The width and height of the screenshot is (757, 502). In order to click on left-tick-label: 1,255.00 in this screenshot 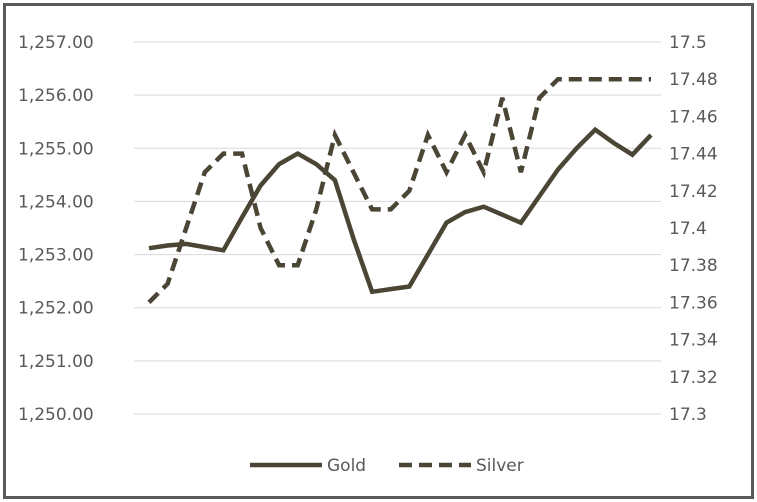, I will do `click(56, 149)`.